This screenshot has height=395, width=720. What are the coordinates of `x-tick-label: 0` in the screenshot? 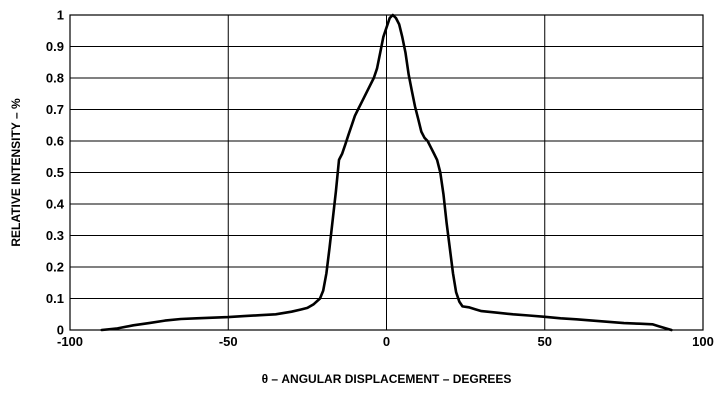 It's located at (386, 341).